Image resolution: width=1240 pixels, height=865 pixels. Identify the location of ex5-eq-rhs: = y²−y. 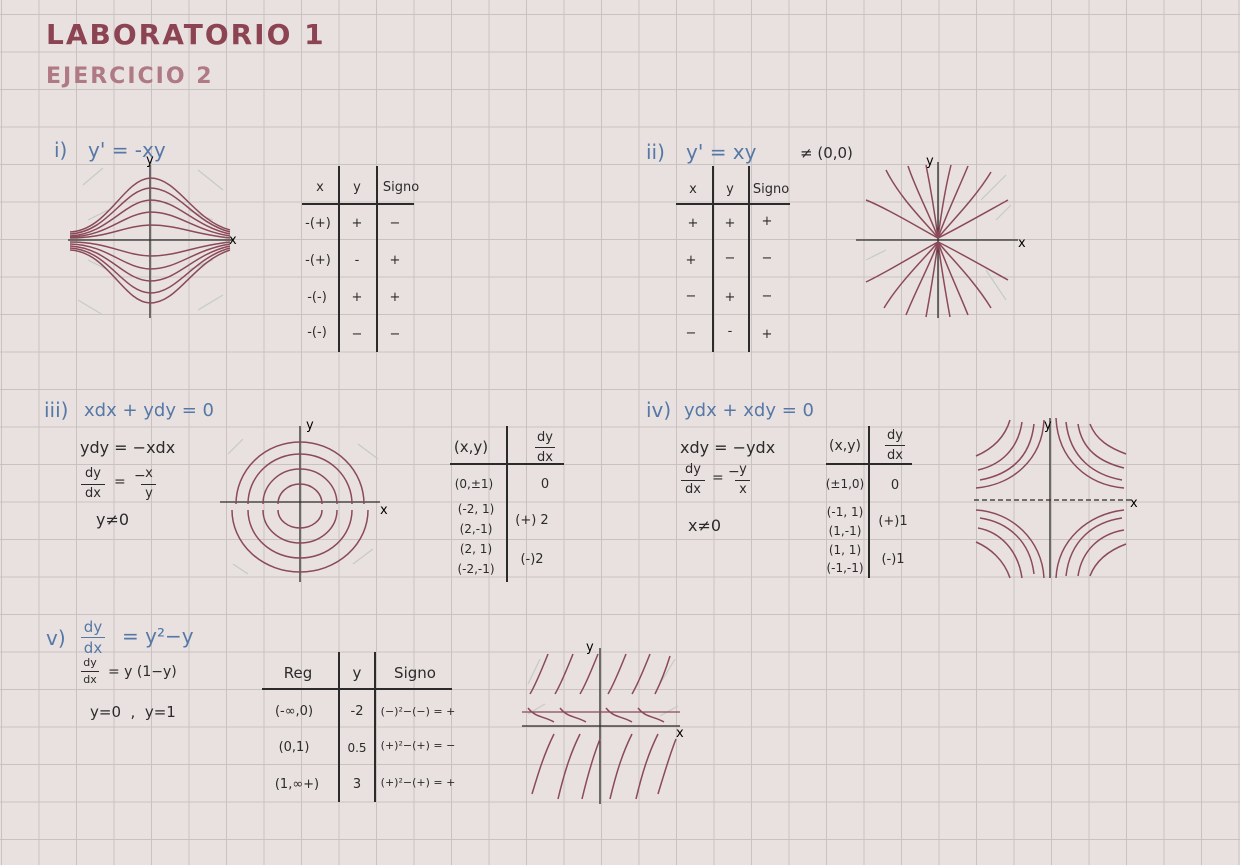
(158, 636).